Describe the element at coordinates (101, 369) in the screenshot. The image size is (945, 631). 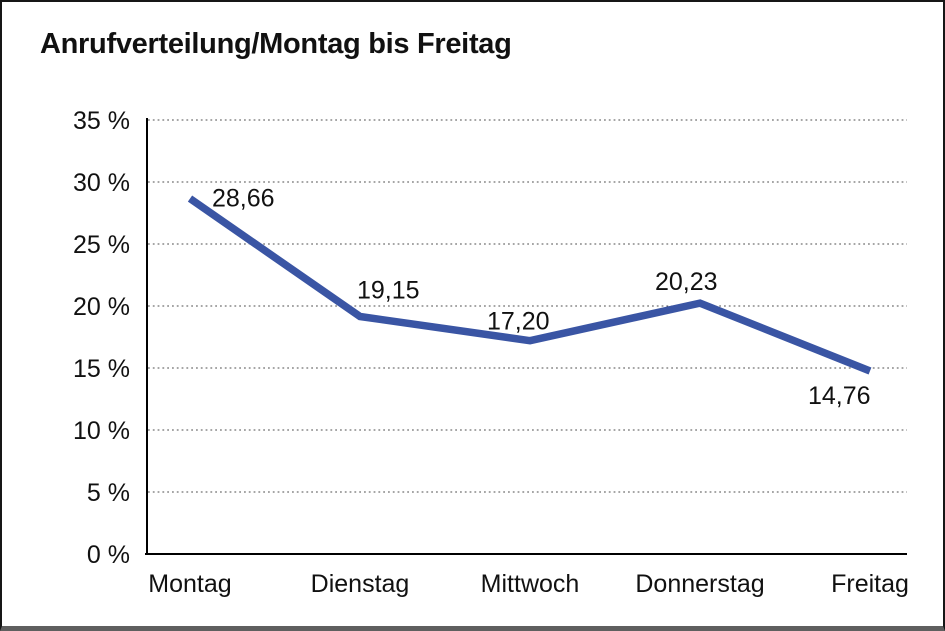
I see `y-axis-tick-label: 15 %` at that location.